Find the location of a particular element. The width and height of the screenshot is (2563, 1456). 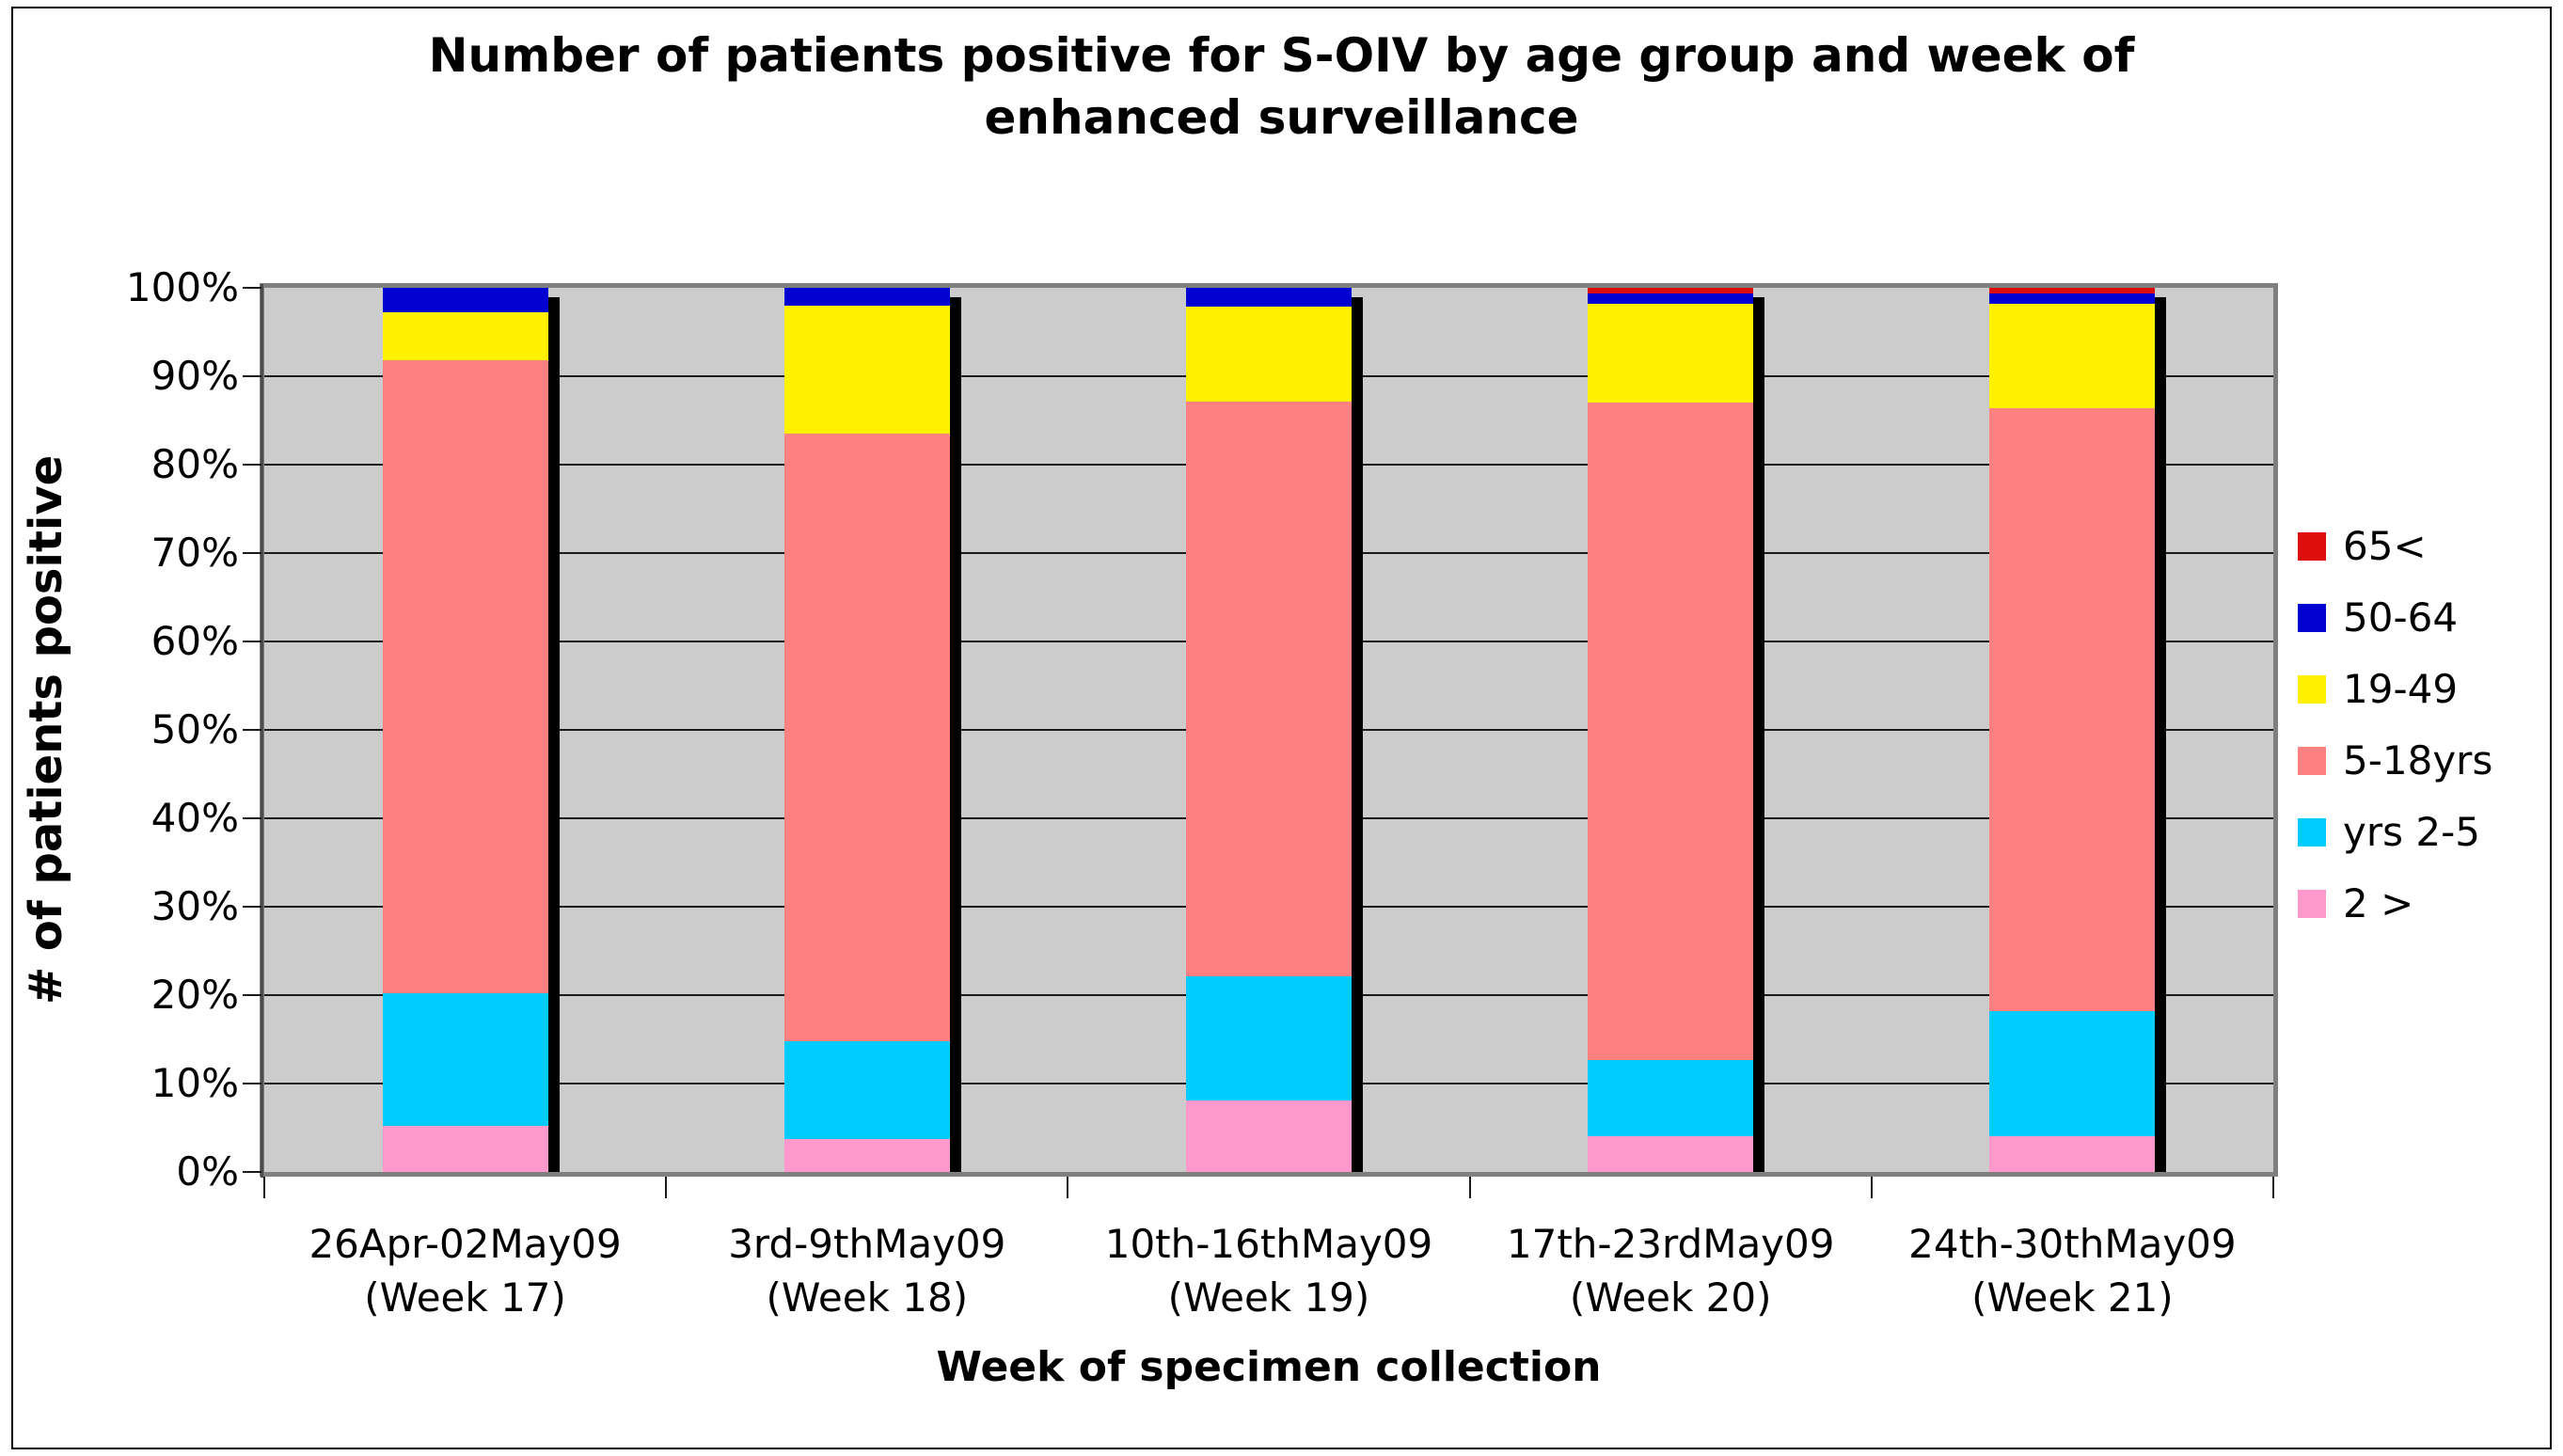

legend-label: yrs 2-5 is located at coordinates (2411, 832).